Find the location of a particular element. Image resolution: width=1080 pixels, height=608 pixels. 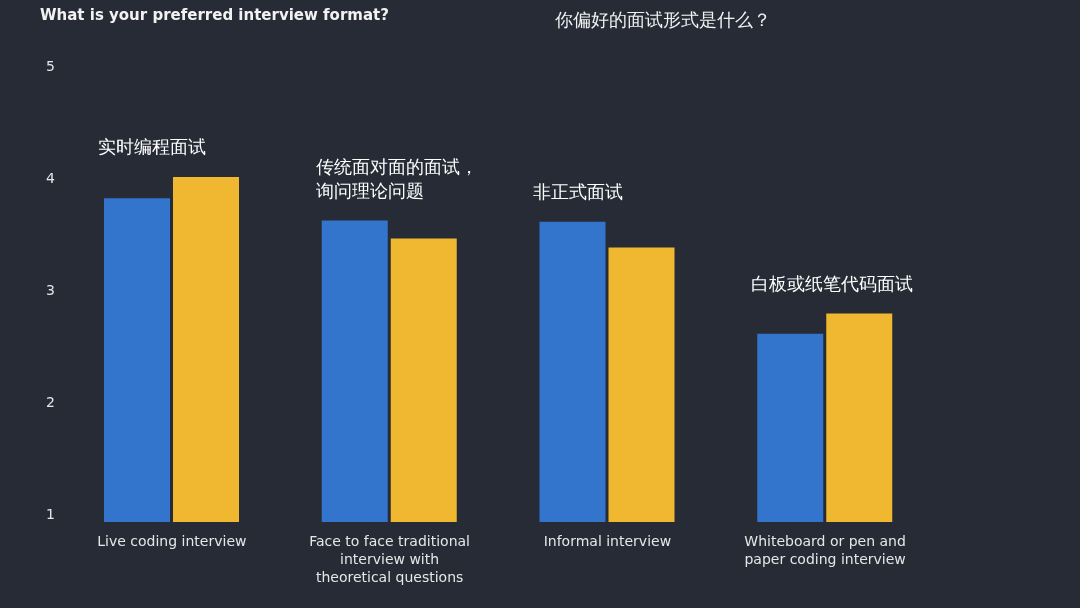

x-tick-label: Whiteboard or pen and paper coding interview is located at coordinates (825, 550).